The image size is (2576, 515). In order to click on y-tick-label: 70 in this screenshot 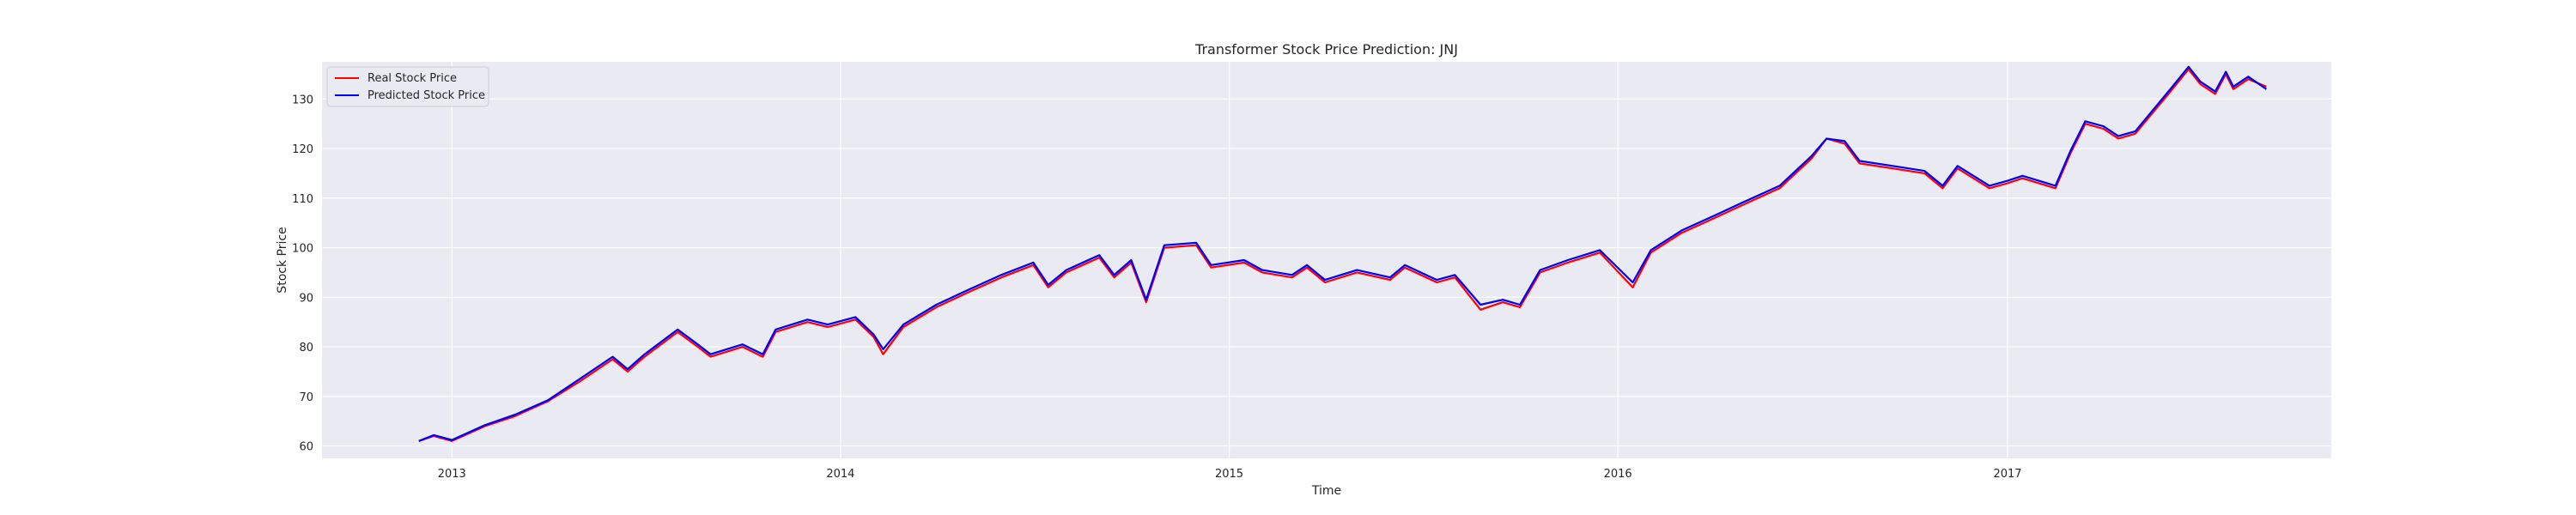, I will do `click(306, 397)`.